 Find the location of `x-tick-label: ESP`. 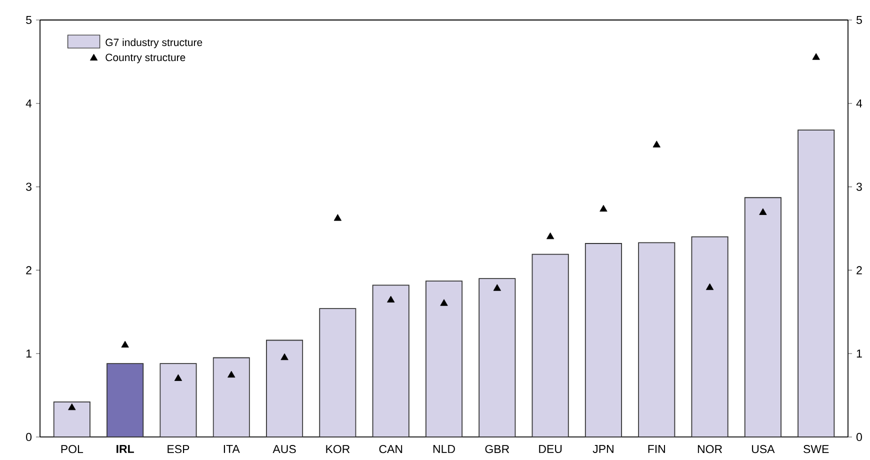

x-tick-label: ESP is located at coordinates (179, 449).